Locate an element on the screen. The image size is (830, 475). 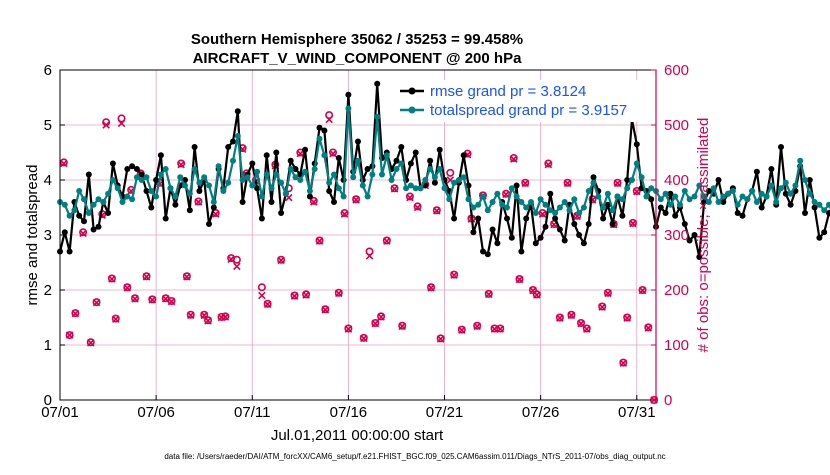
x-tick-label: 07/11 is located at coordinates (252, 412).